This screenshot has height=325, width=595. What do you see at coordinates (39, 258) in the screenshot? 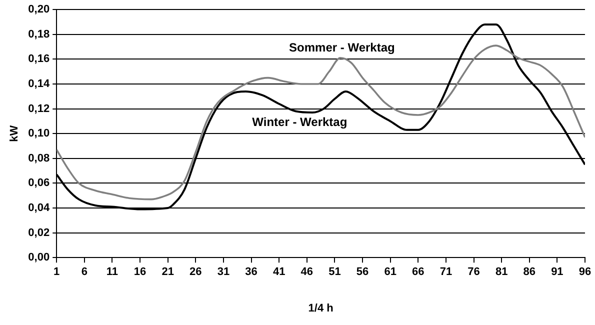
I see `y-tick-label: 0,00` at bounding box center [39, 258].